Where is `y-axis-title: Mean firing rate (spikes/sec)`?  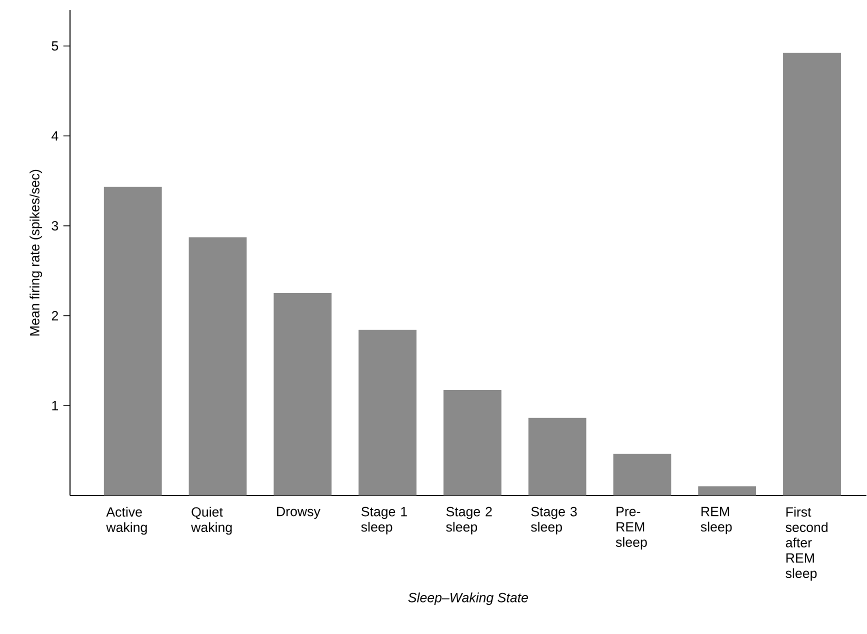
y-axis-title: Mean firing rate (spikes/sec) is located at coordinates (36, 253).